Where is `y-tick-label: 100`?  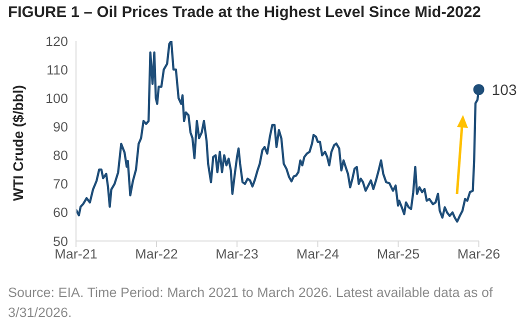 y-tick-label: 100 is located at coordinates (56, 98).